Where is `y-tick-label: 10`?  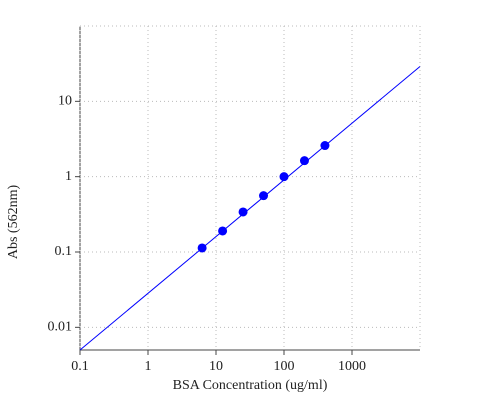 y-tick-label: 10 is located at coordinates (65, 101).